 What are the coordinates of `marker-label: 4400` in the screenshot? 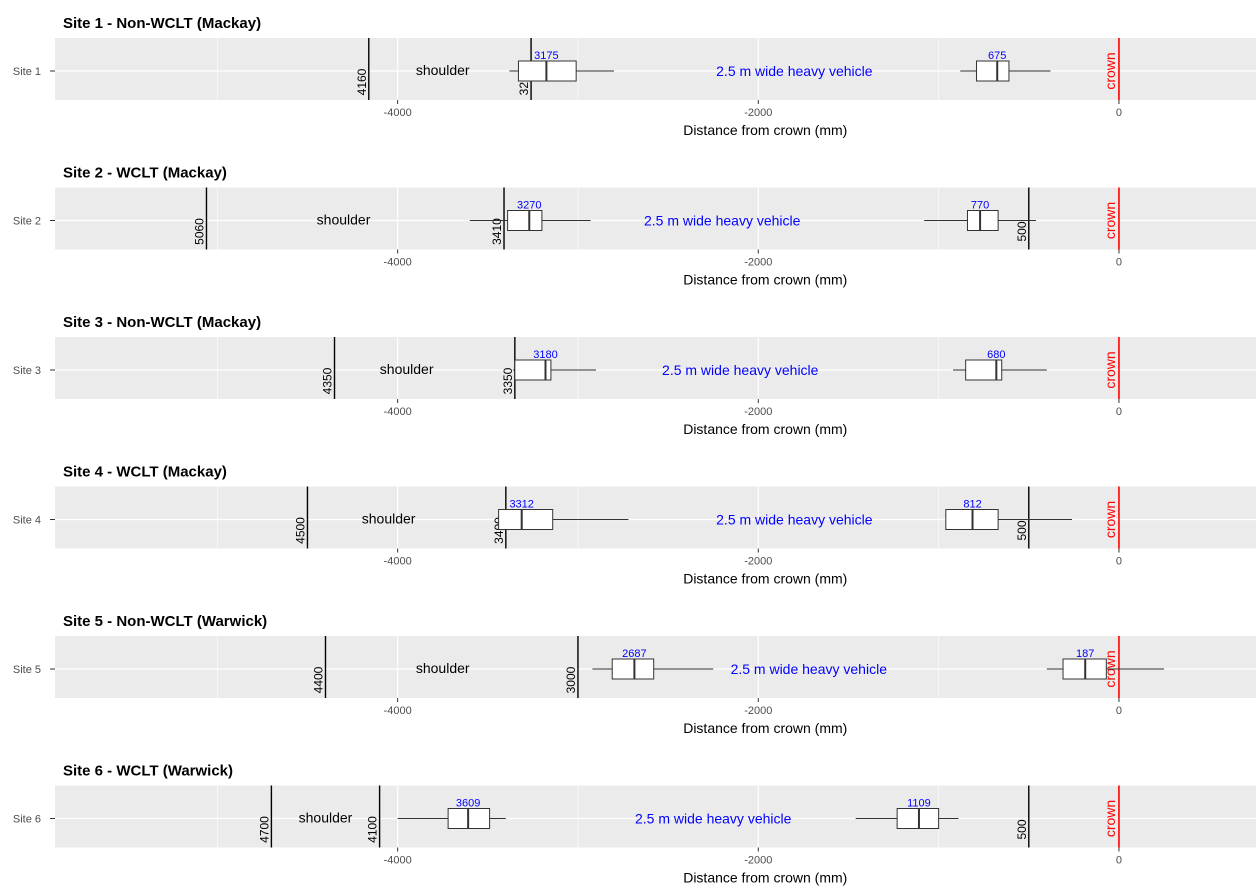 It's located at (318, 679).